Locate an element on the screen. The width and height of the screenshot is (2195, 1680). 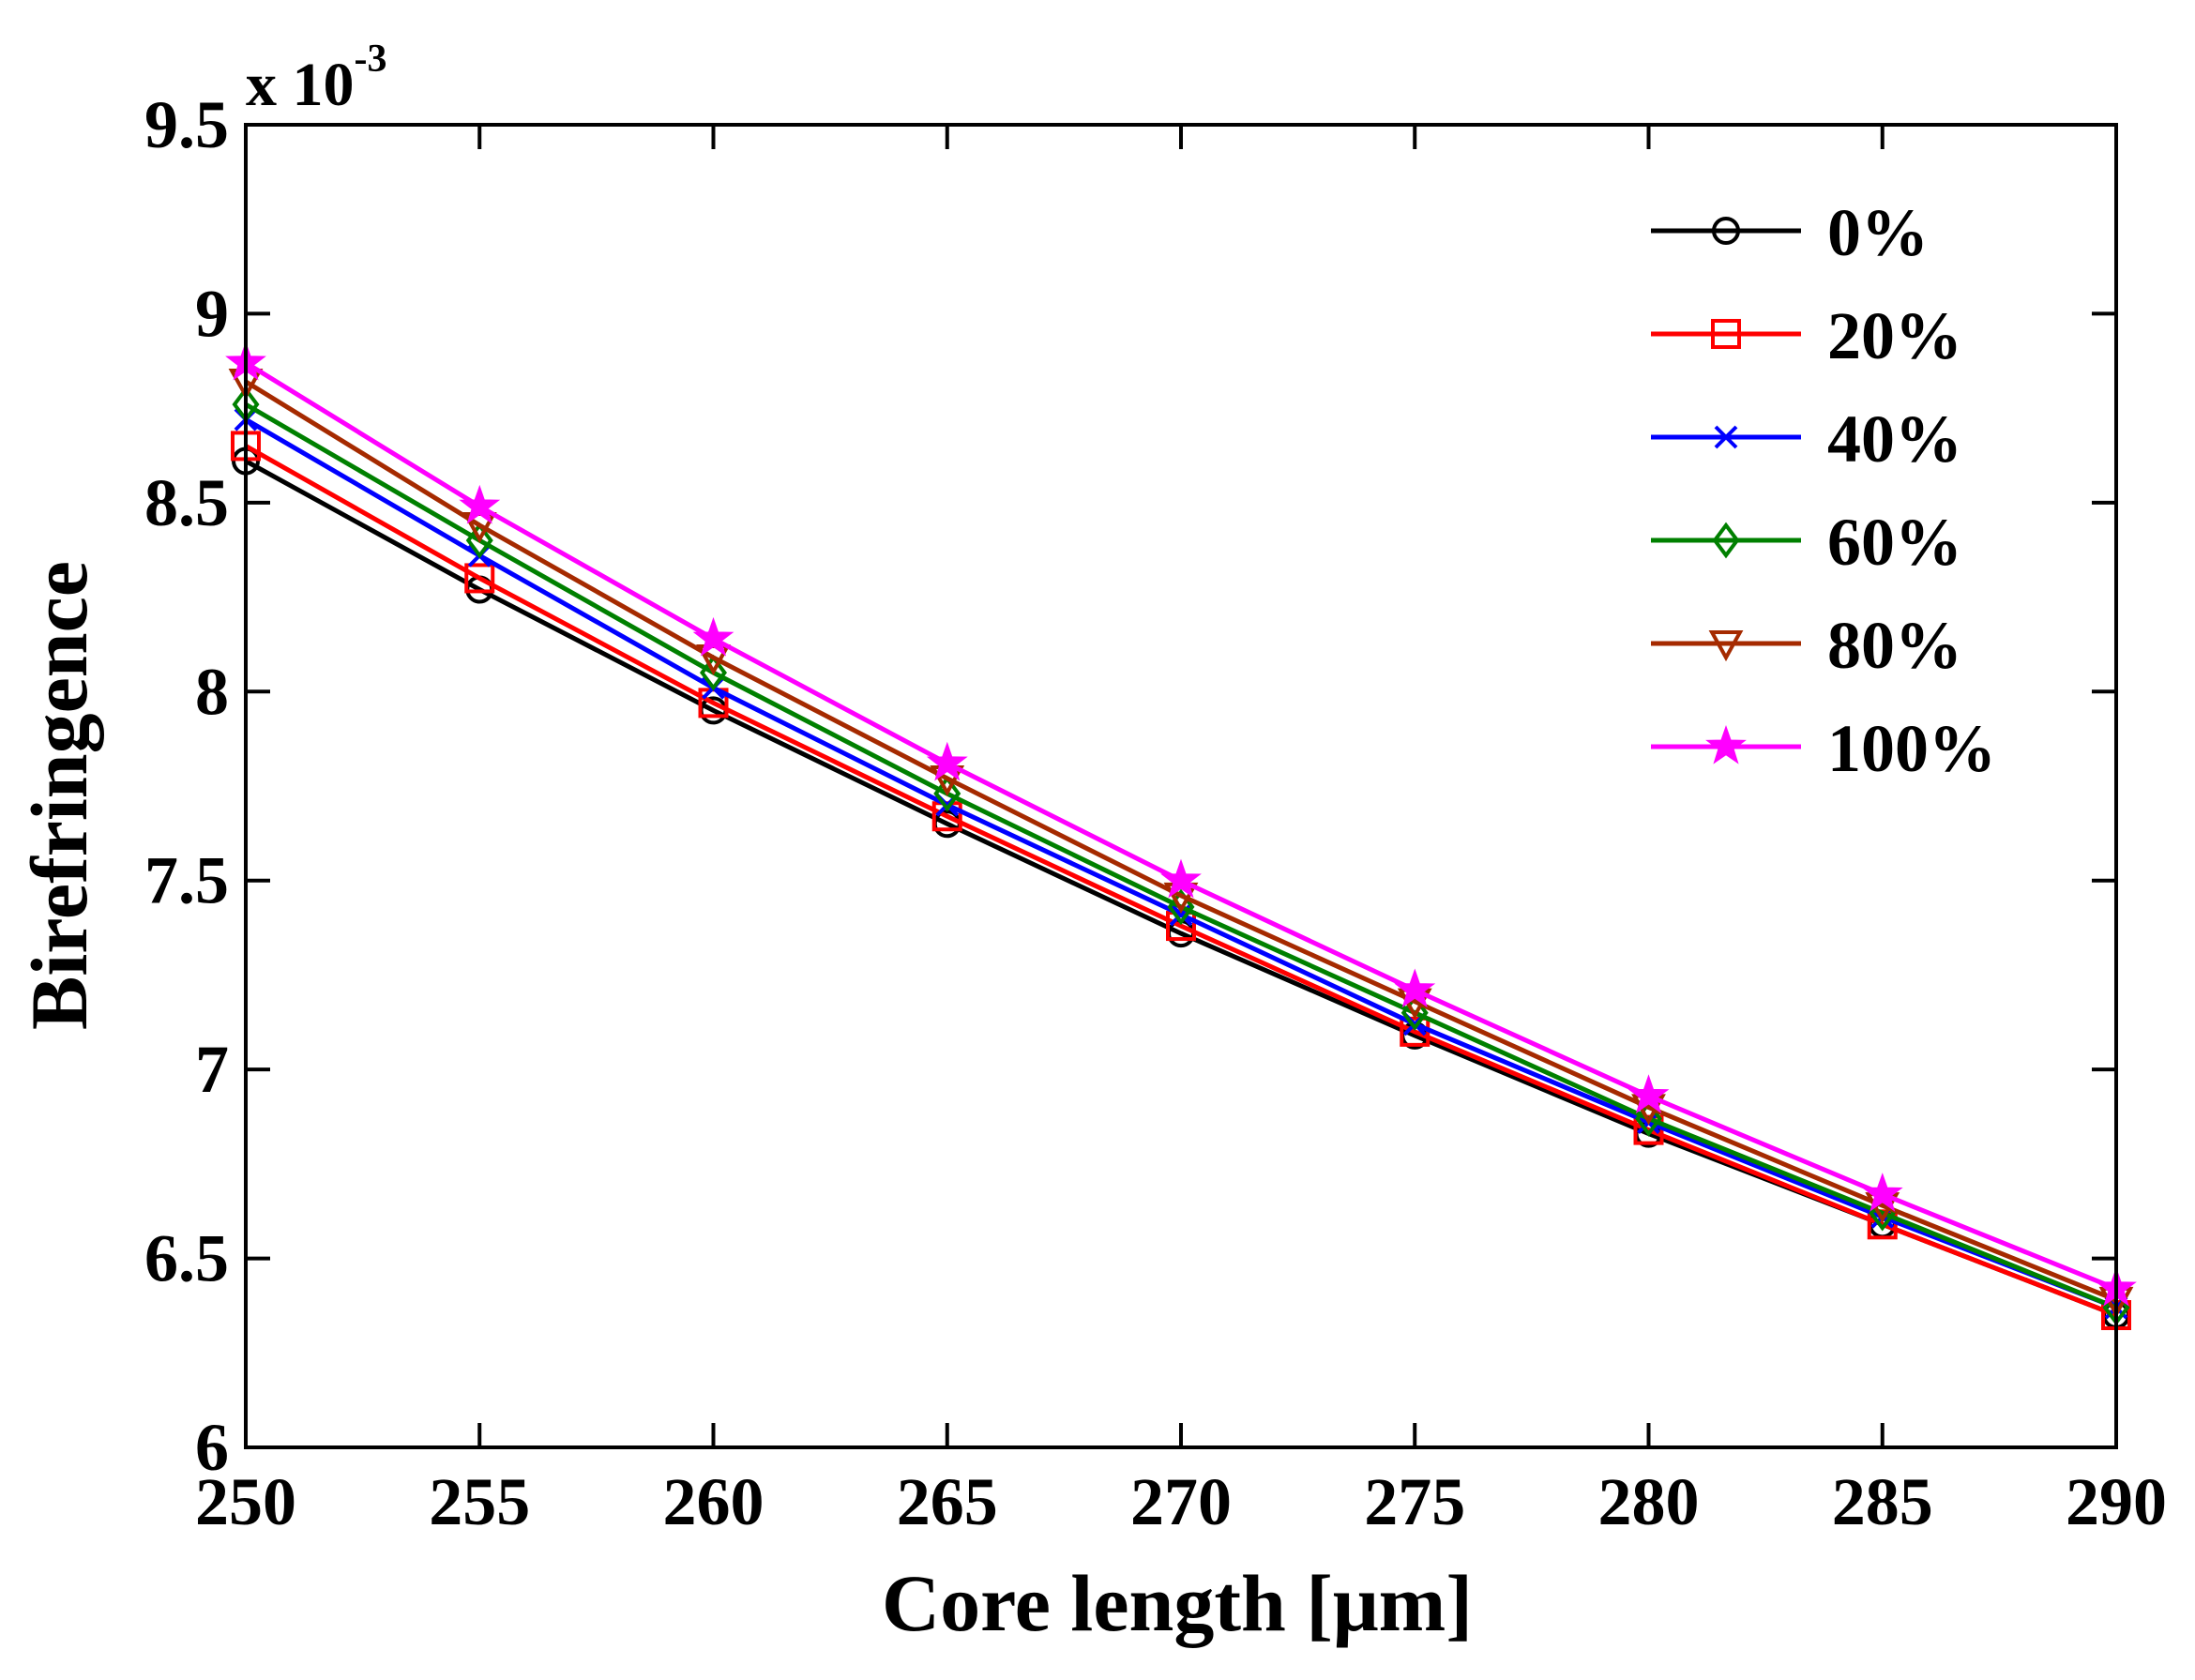
legend-label: 40% is located at coordinates (1894, 439).